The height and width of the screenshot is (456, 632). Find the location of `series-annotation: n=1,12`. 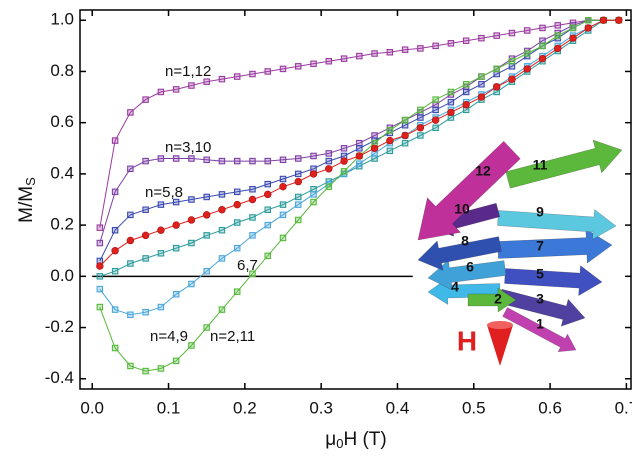

series-annotation: n=1,12 is located at coordinates (188, 71).